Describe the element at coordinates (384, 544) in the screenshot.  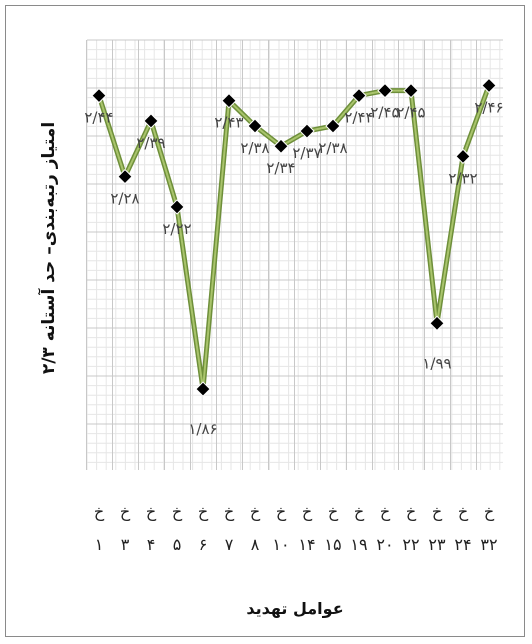
I see `x-tick-number: ۲۰` at that location.